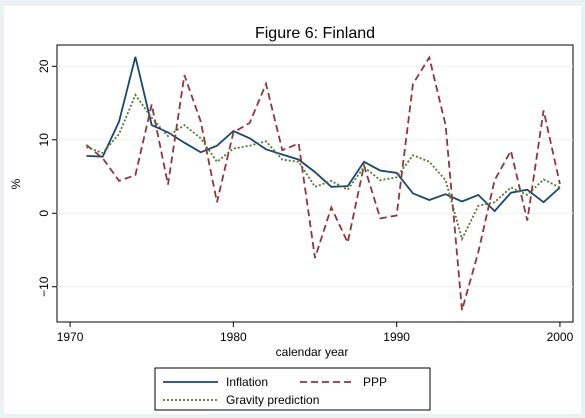 The image size is (585, 418). I want to click on x-tick-label: 1990, so click(396, 337).